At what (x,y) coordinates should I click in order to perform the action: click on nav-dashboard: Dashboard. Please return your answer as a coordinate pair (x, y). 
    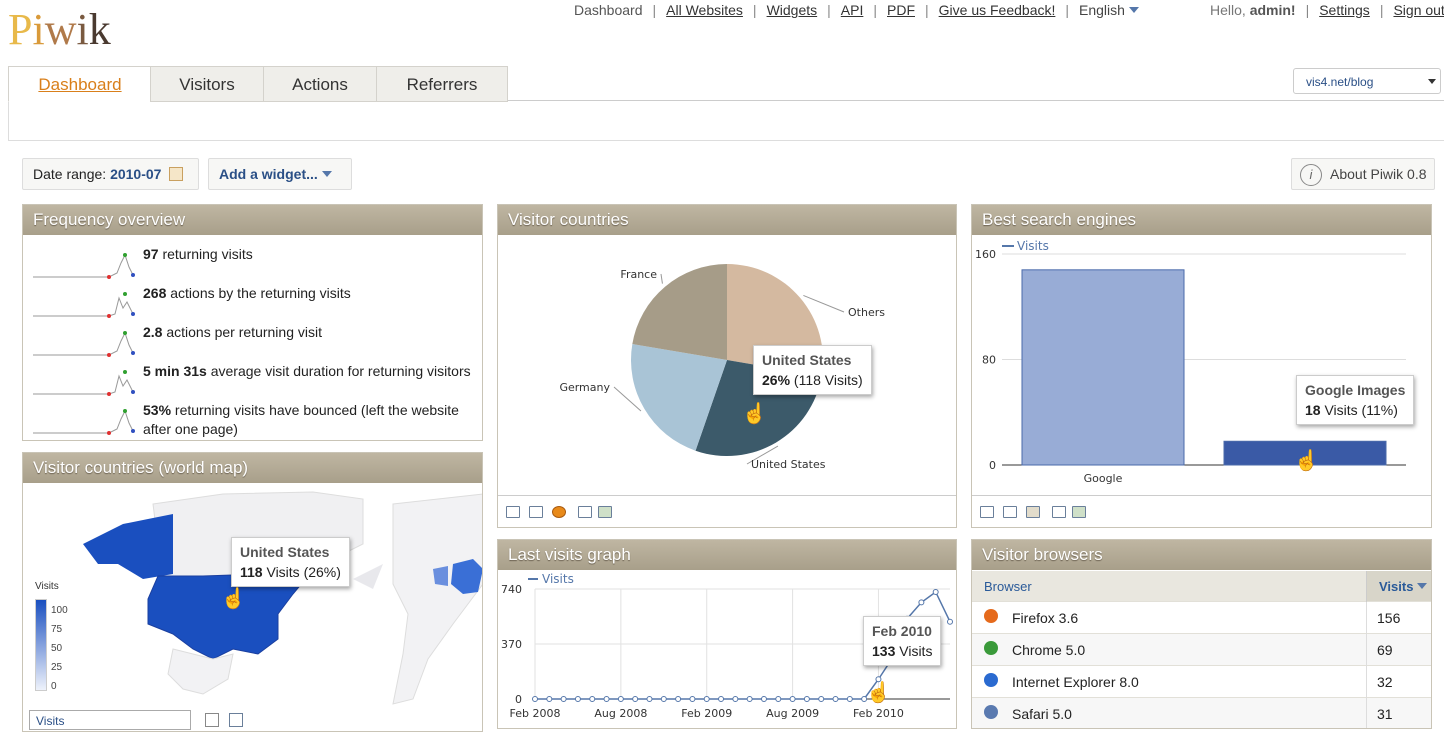
    Looking at the image, I should click on (608, 10).